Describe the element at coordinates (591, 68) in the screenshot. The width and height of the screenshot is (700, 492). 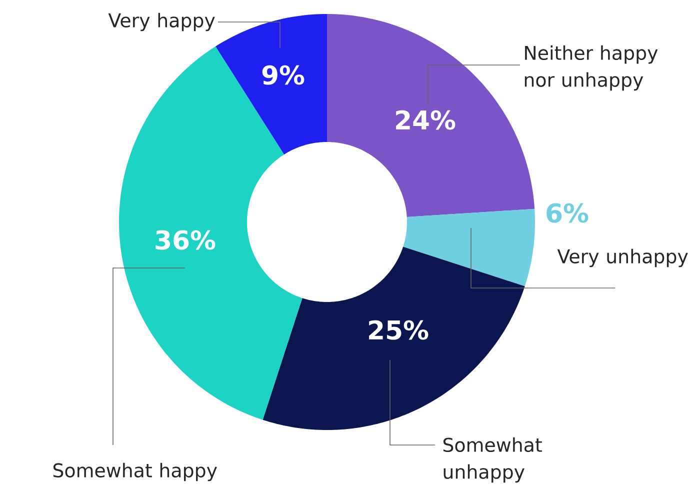
I see `slice-label: Neither happy nor unhappy` at that location.